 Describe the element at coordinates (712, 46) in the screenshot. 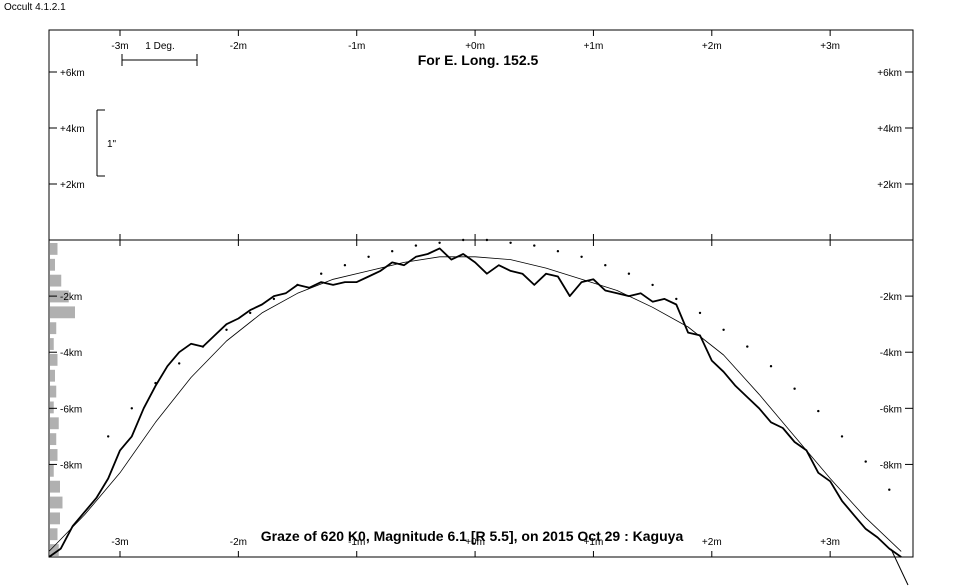

I see `x-tick-label-top: +2m` at that location.